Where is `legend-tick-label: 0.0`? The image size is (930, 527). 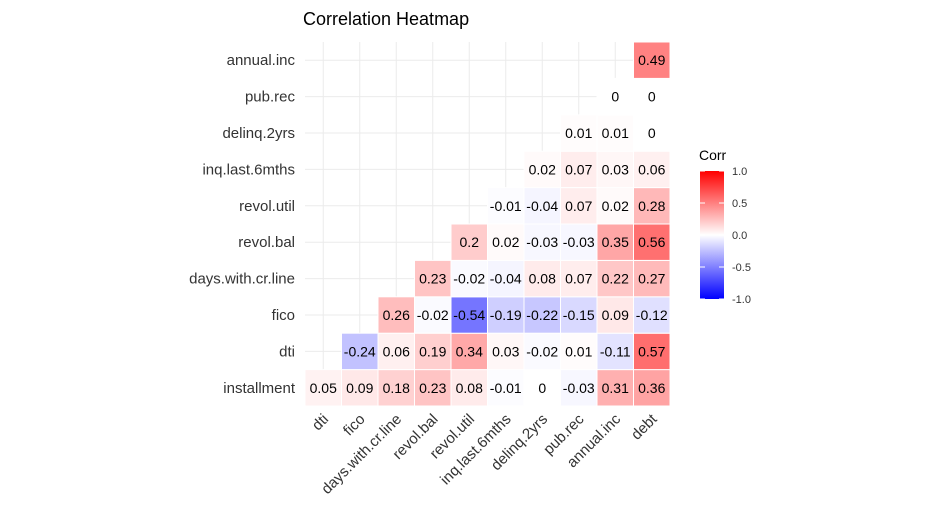 legend-tick-label: 0.0 is located at coordinates (739, 236).